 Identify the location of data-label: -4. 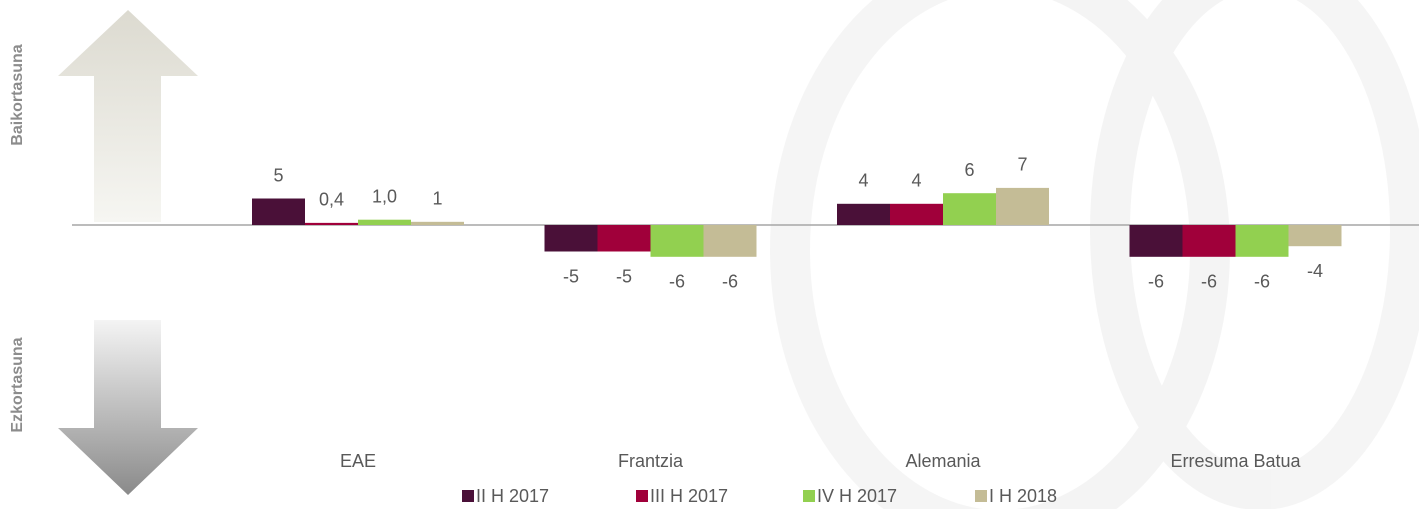
(1315, 271).